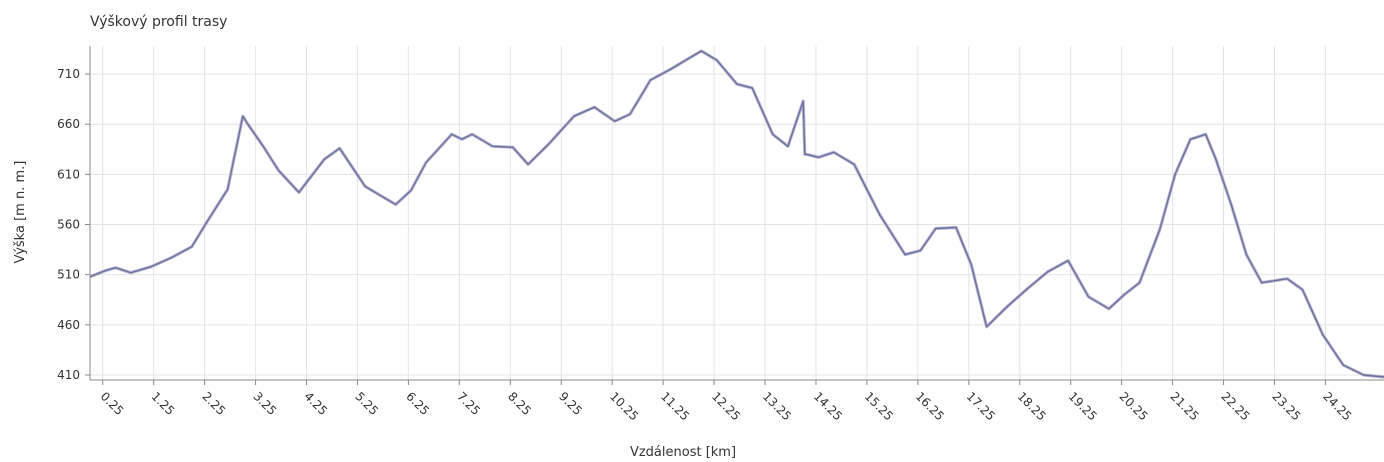  What do you see at coordinates (417, 403) in the screenshot?
I see `x-tick-label: 6.25` at bounding box center [417, 403].